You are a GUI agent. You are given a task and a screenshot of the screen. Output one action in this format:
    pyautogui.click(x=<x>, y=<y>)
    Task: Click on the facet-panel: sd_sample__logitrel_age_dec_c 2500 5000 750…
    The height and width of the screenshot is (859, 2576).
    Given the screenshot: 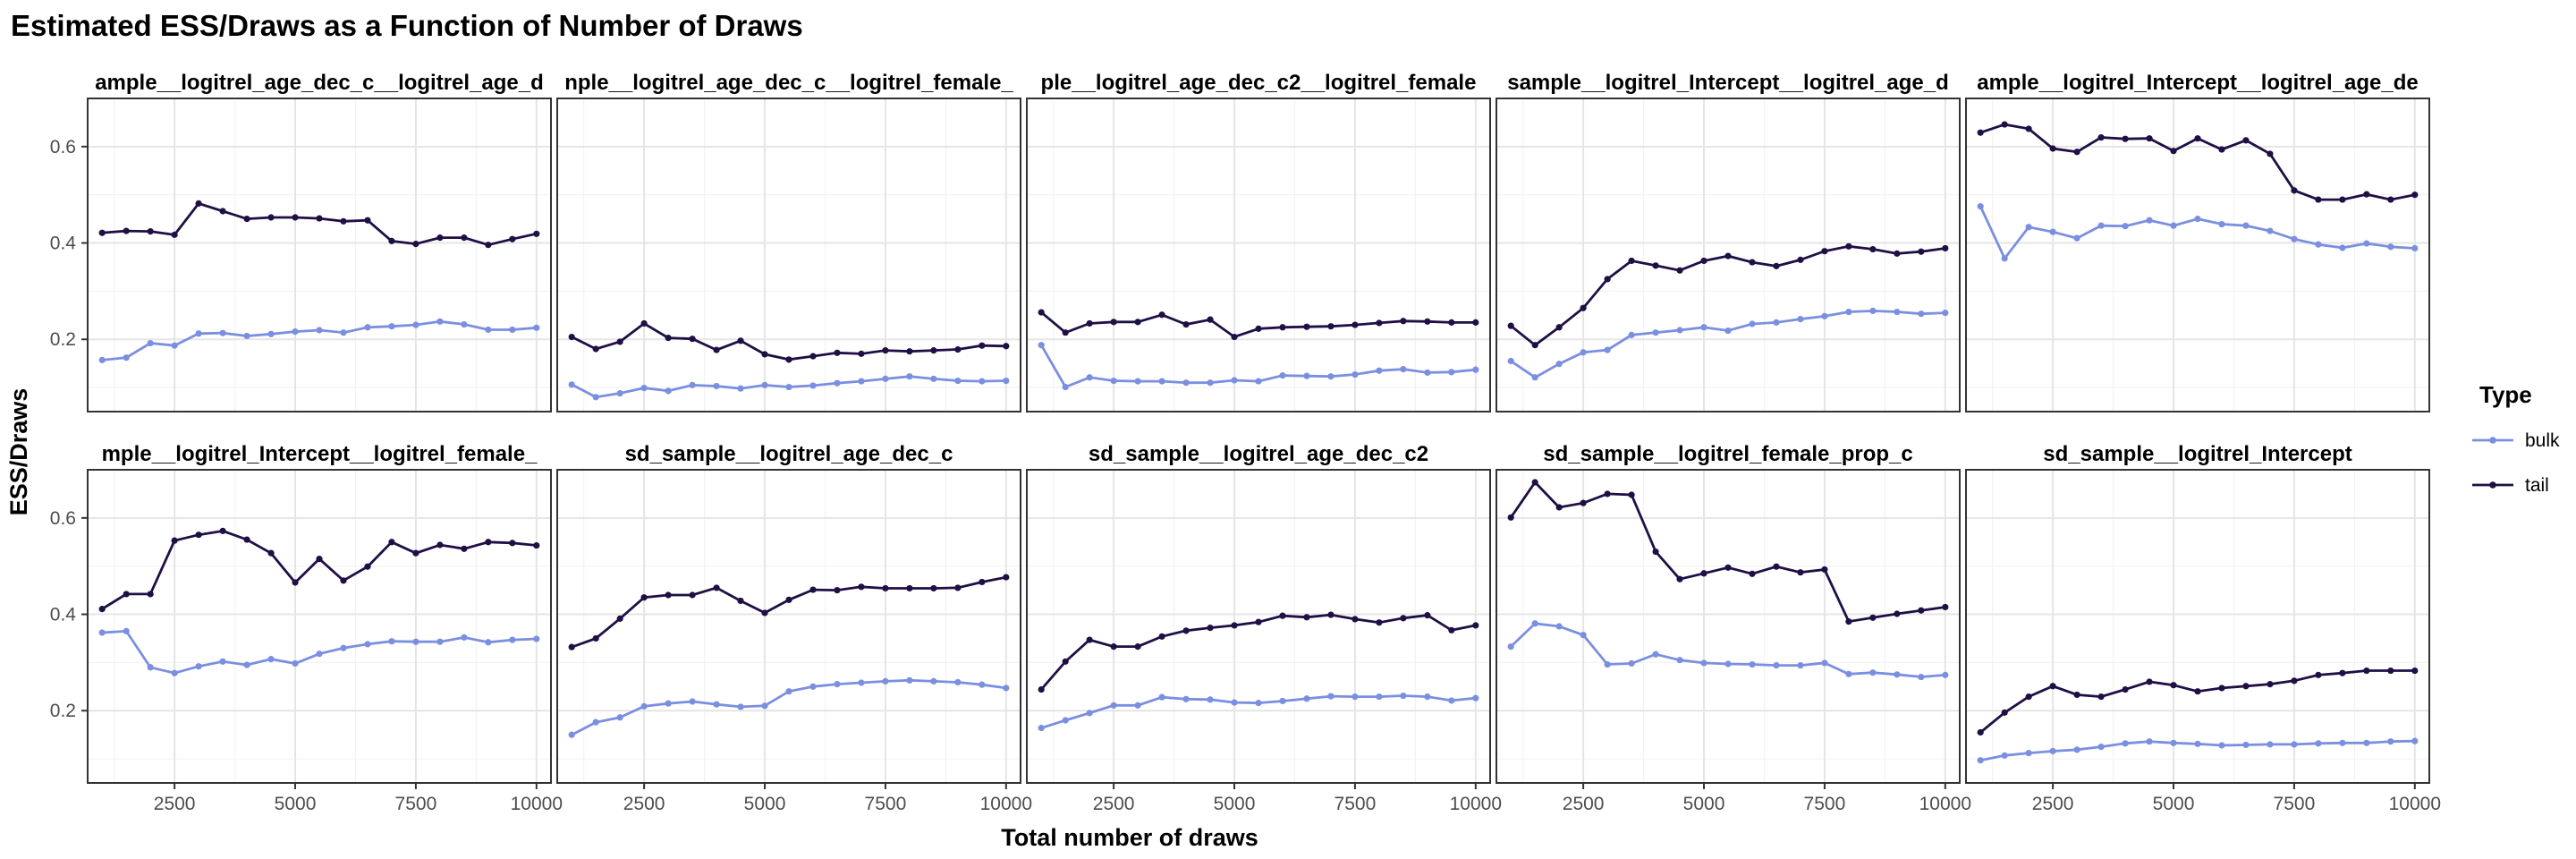 What is the action you would take?
    pyautogui.click(x=794, y=628)
    